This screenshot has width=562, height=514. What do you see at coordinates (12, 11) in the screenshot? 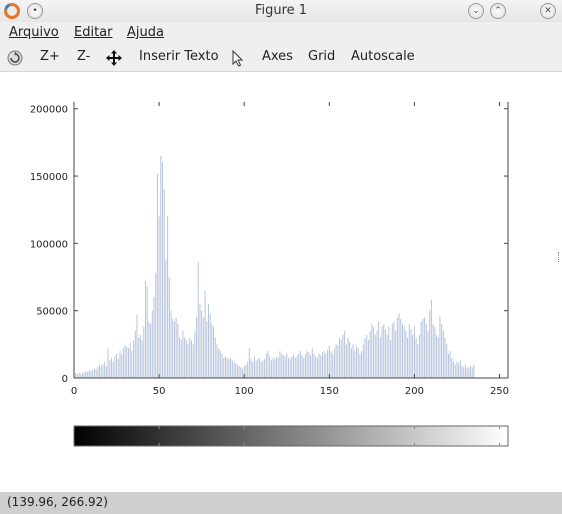
I see `octave-logo-icon` at bounding box center [12, 11].